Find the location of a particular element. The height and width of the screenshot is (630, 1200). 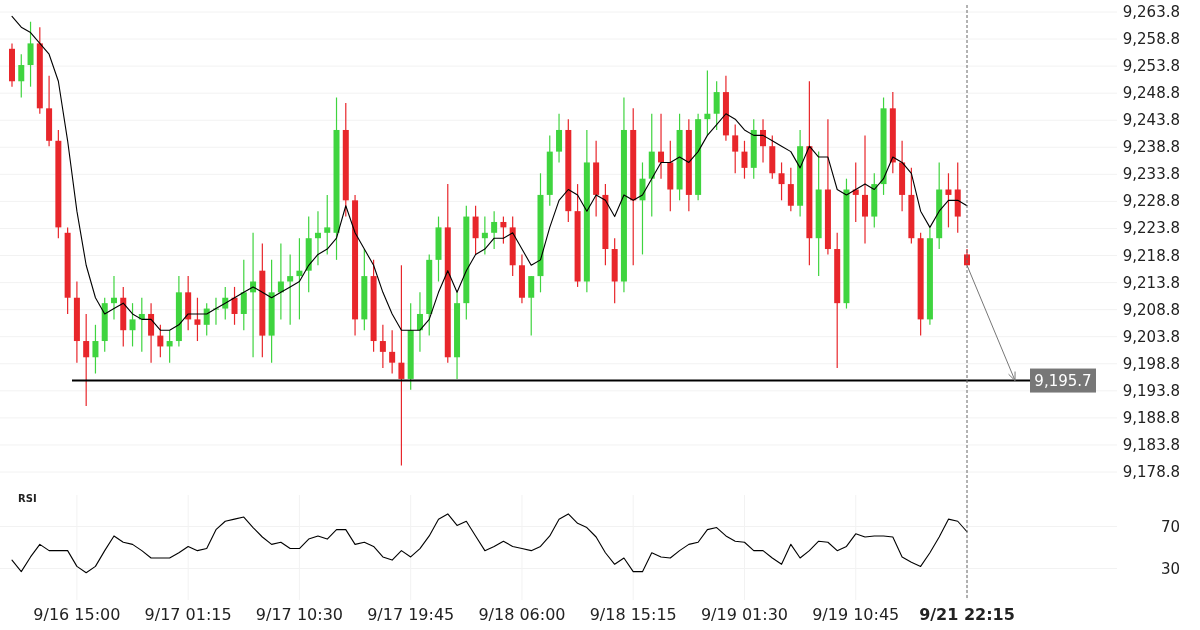

y-tick-label: 9,243.8 is located at coordinates (1151, 120).